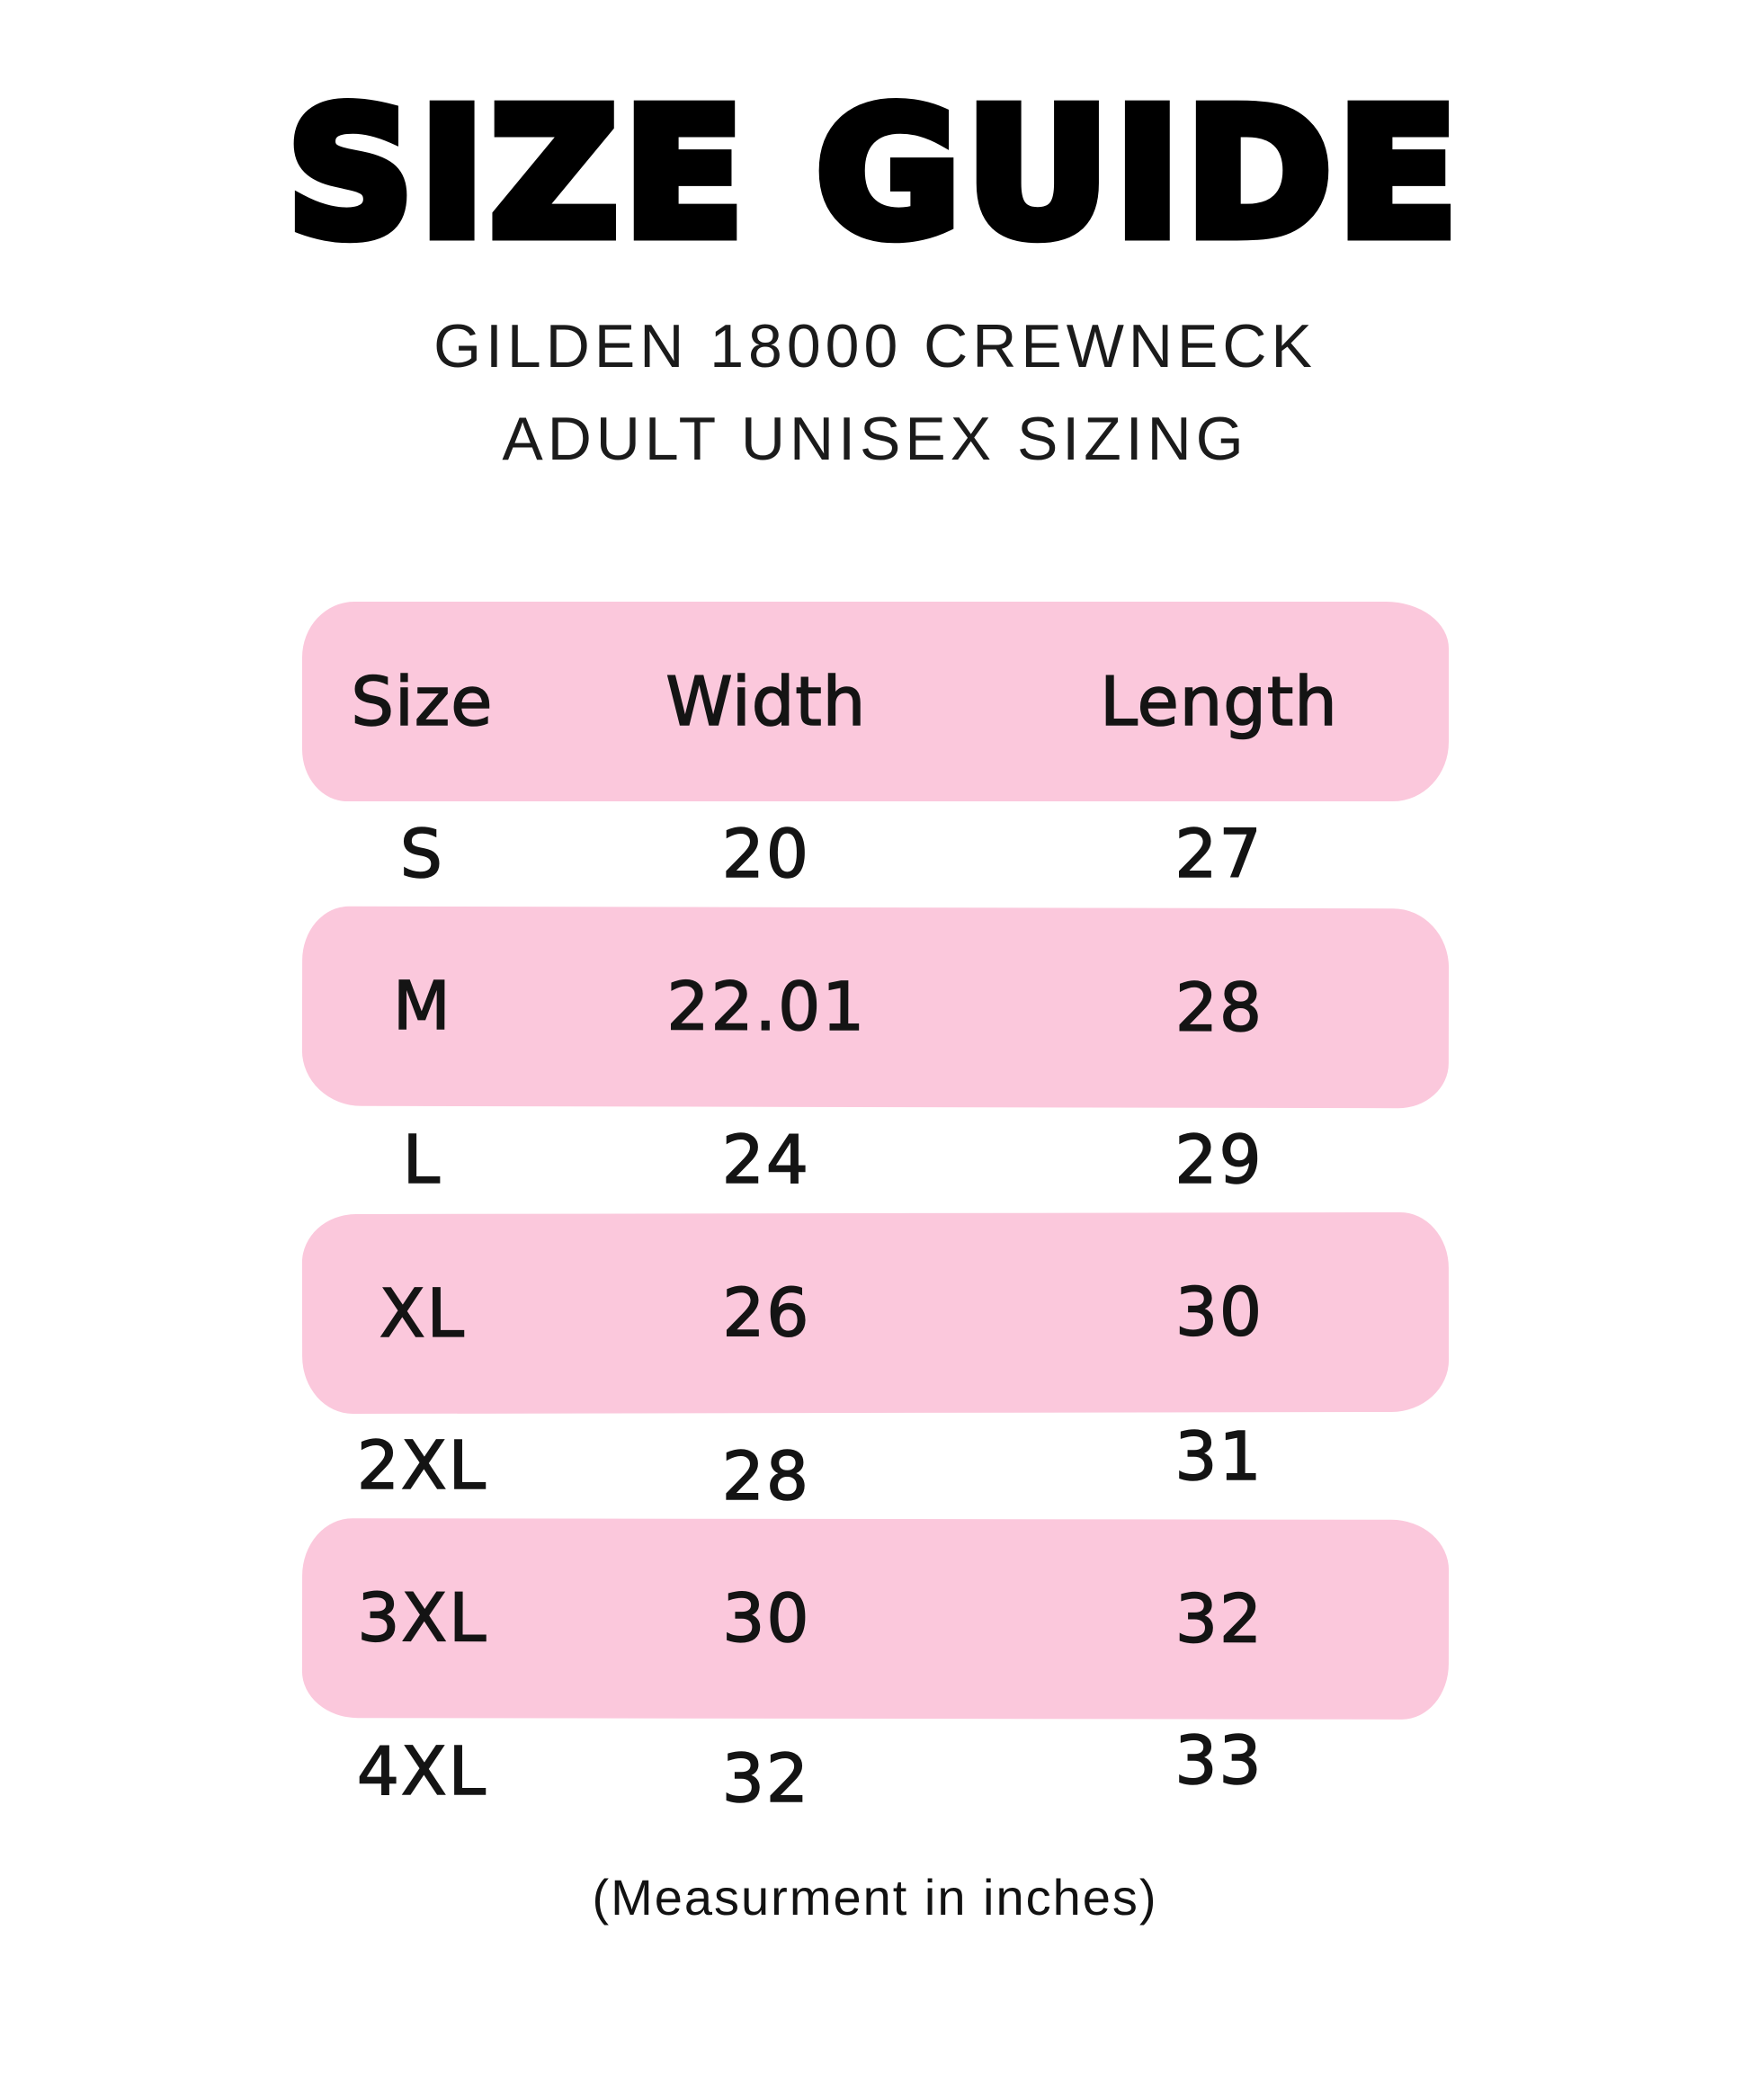 The image size is (1750, 2100). Describe the element at coordinates (875, 1772) in the screenshot. I see `table-row-4xl: 4XL 32 33` at that location.